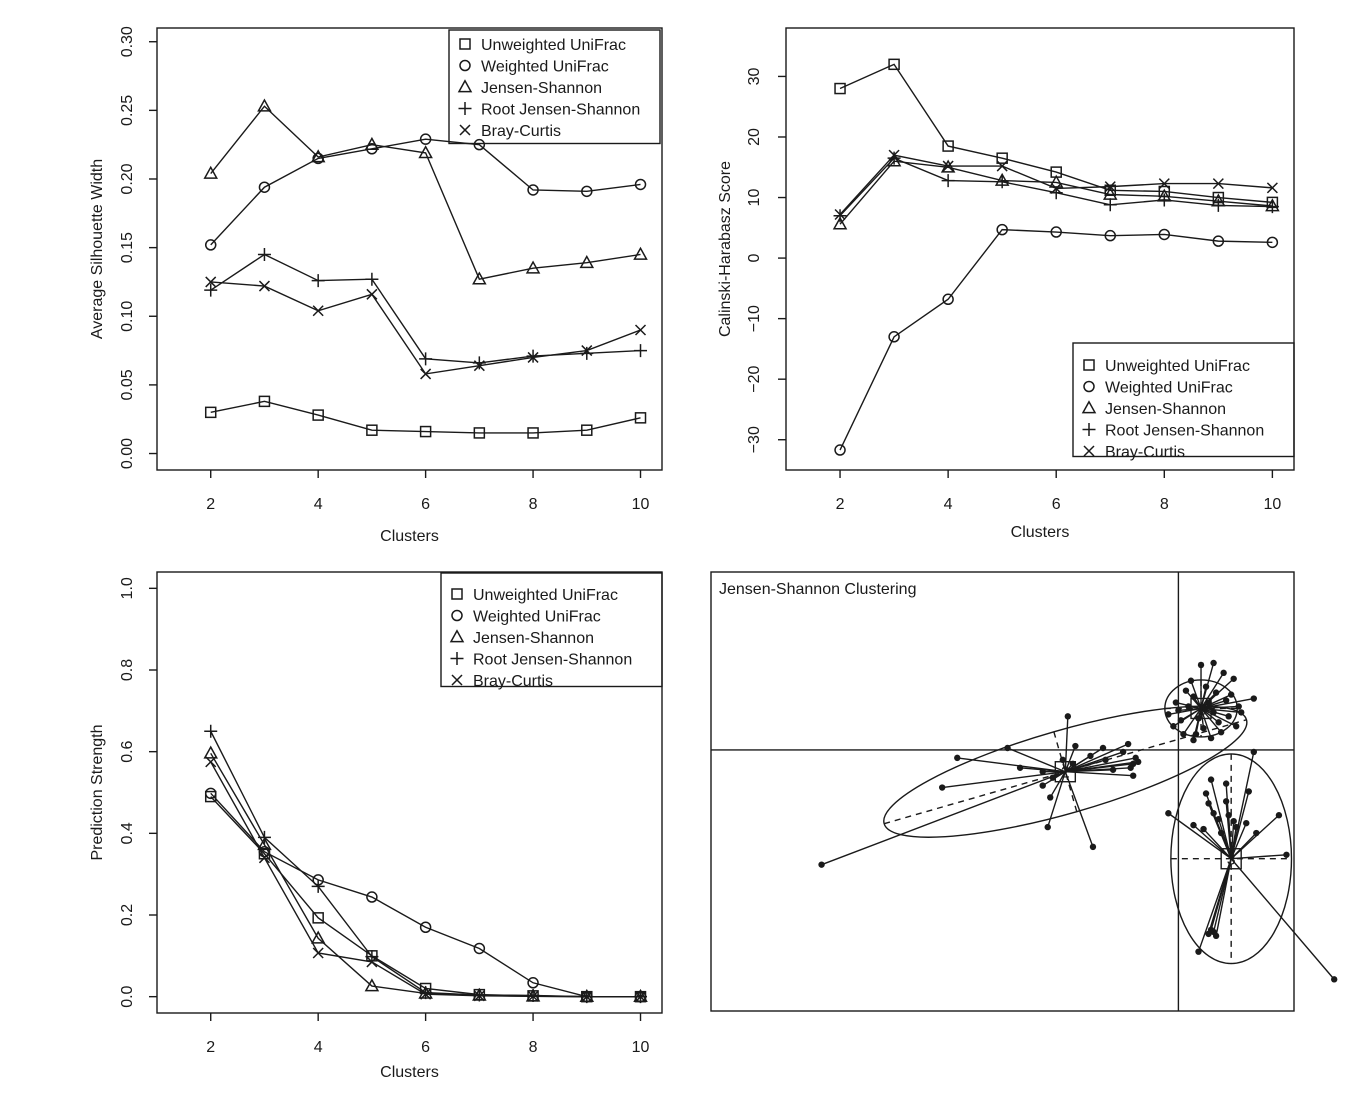 This screenshot has height=1098, width=1370. What do you see at coordinates (425, 417) in the screenshot?
I see `series-square` at bounding box center [425, 417].